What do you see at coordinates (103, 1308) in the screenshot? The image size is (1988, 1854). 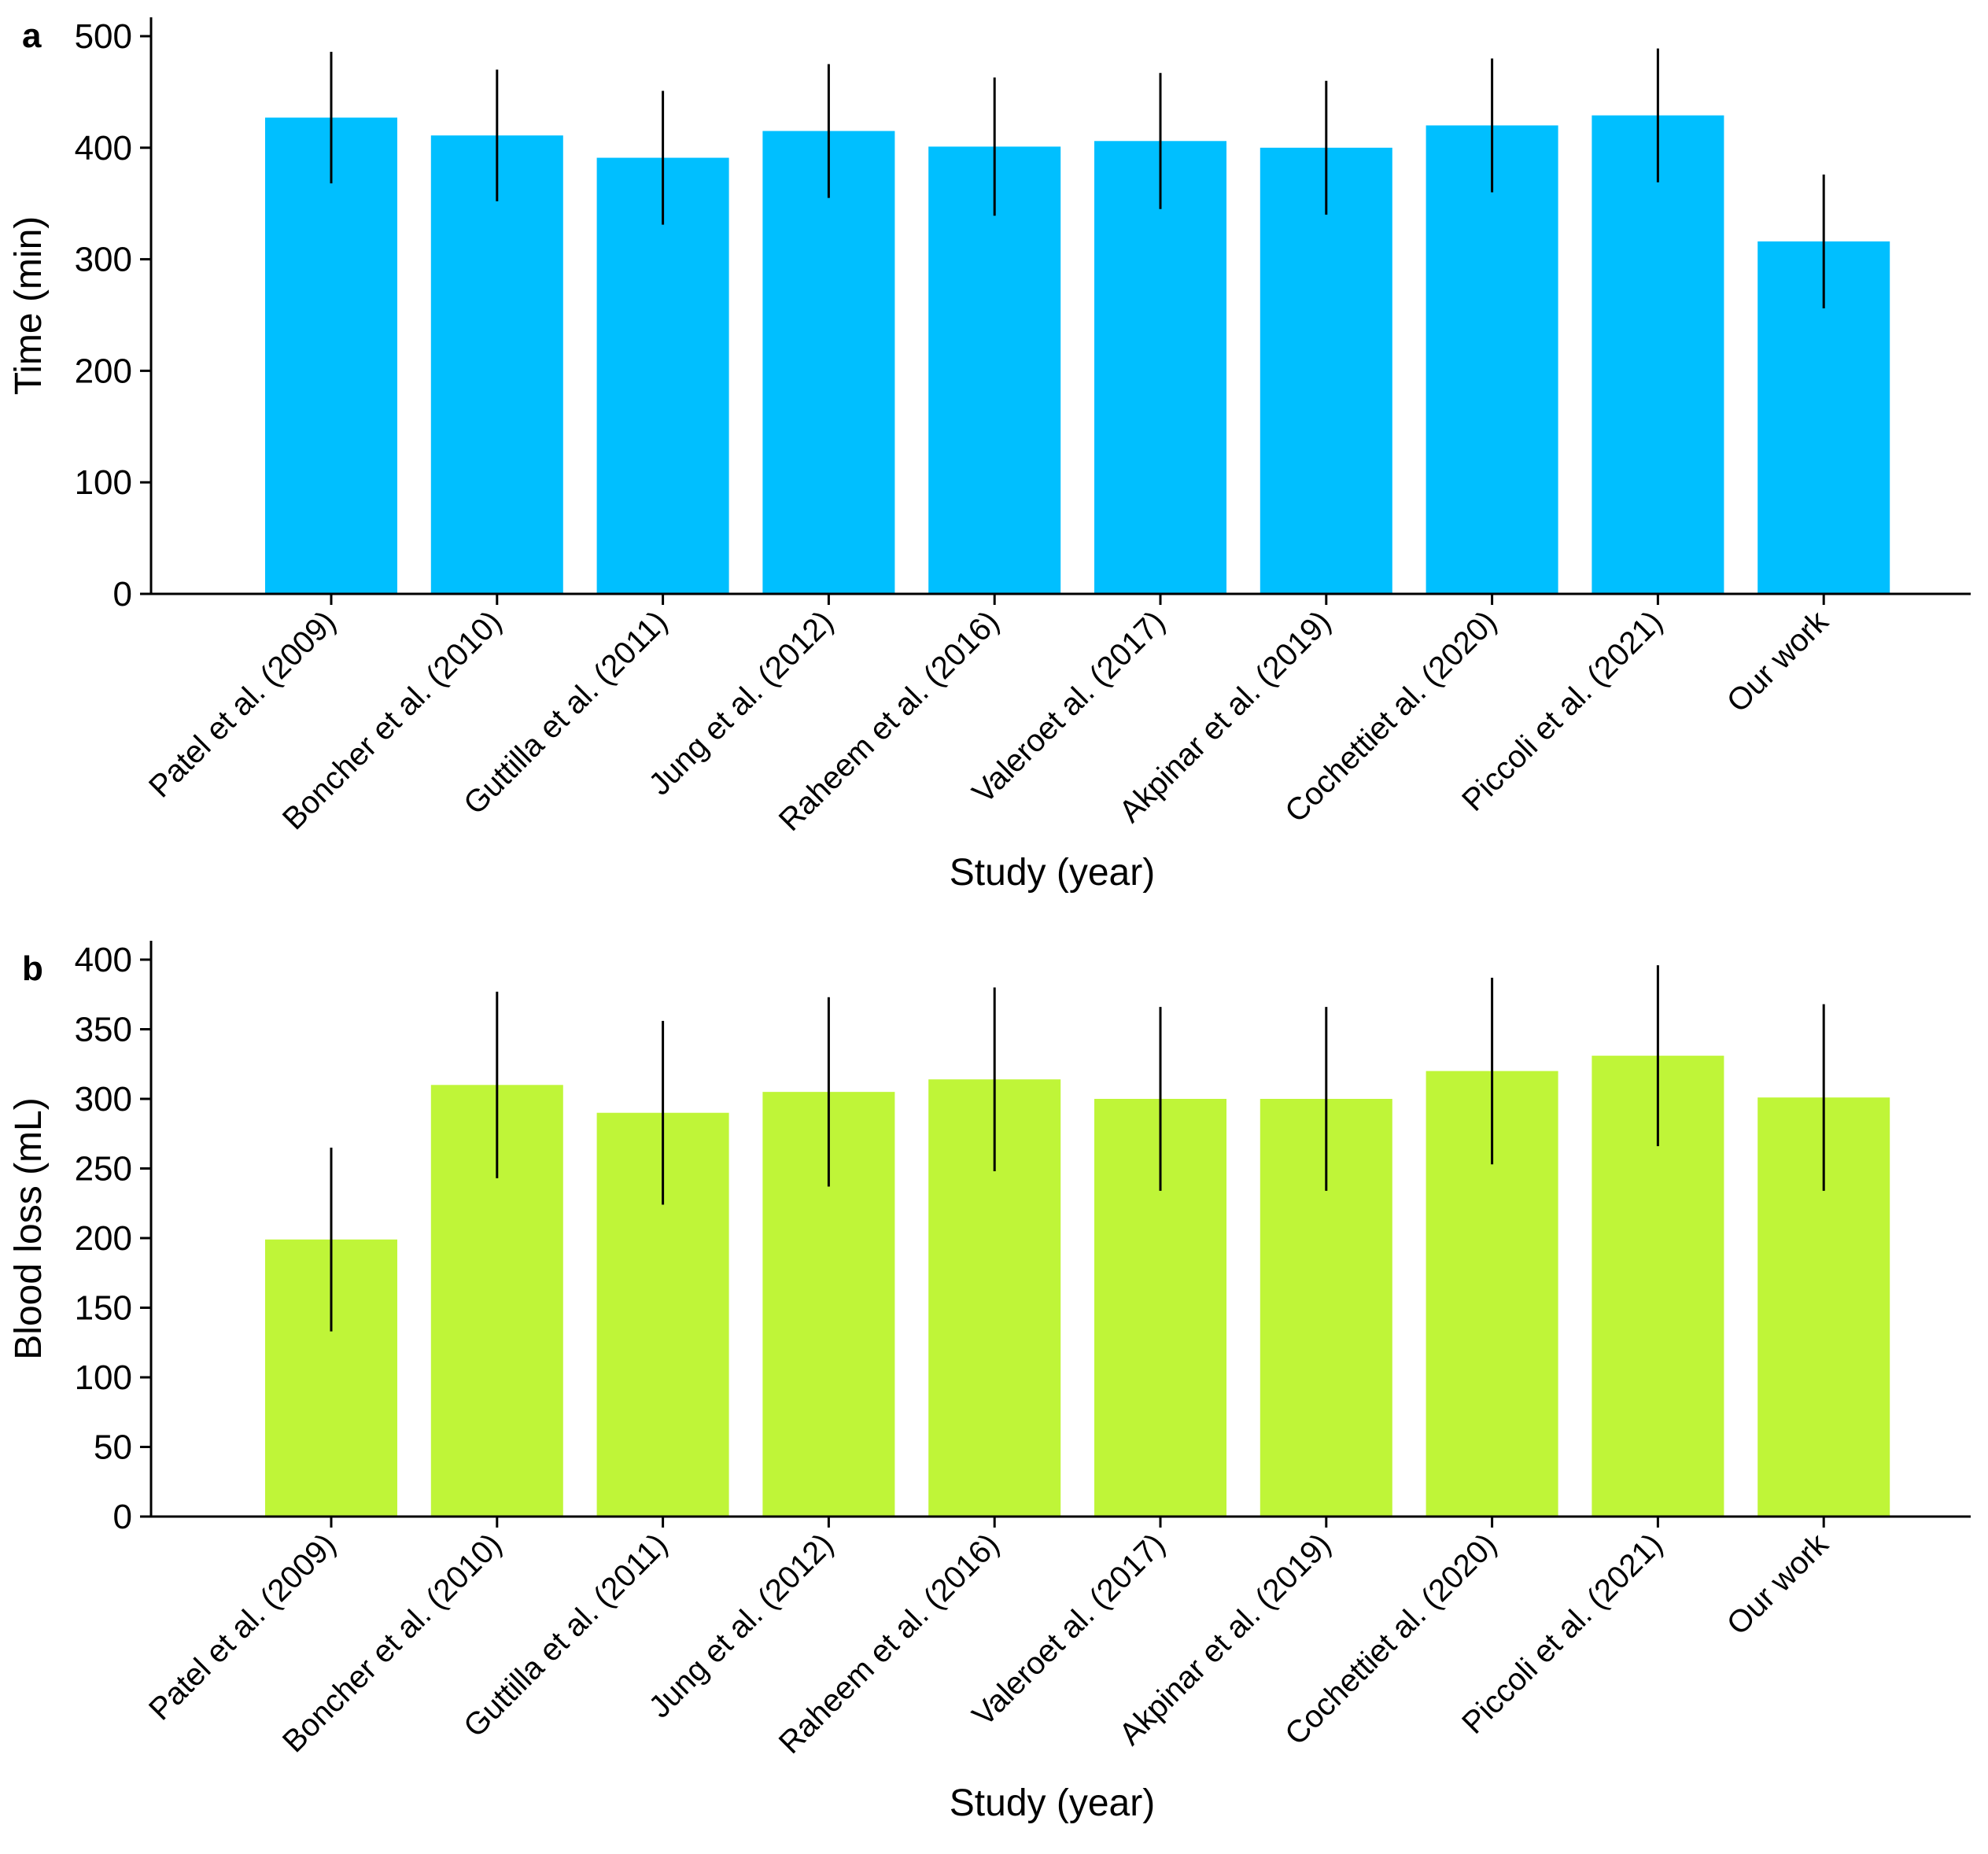 I see `y-tick-label: 150` at bounding box center [103, 1308].